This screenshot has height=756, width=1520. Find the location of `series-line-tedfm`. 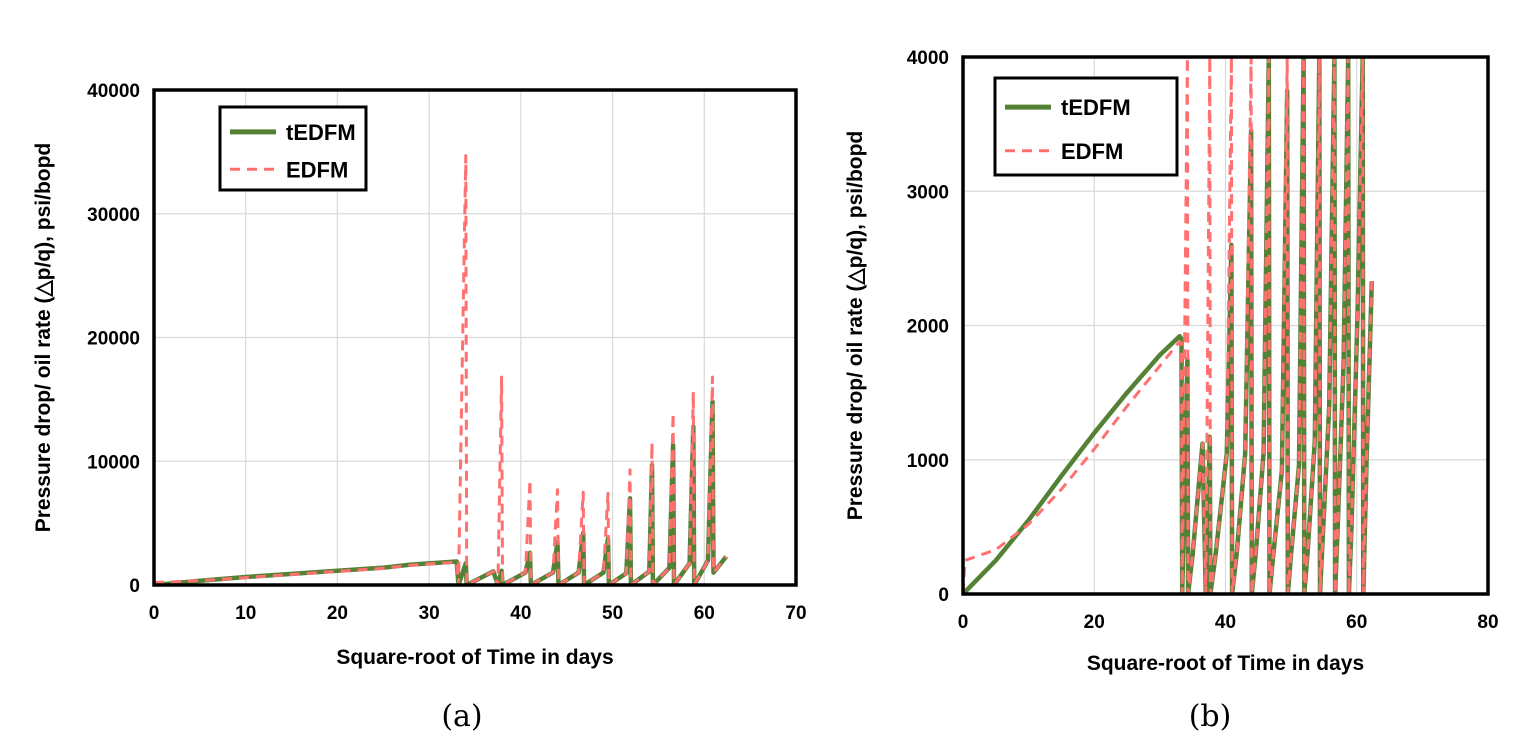

series-line-tedfm is located at coordinates (441, 492).